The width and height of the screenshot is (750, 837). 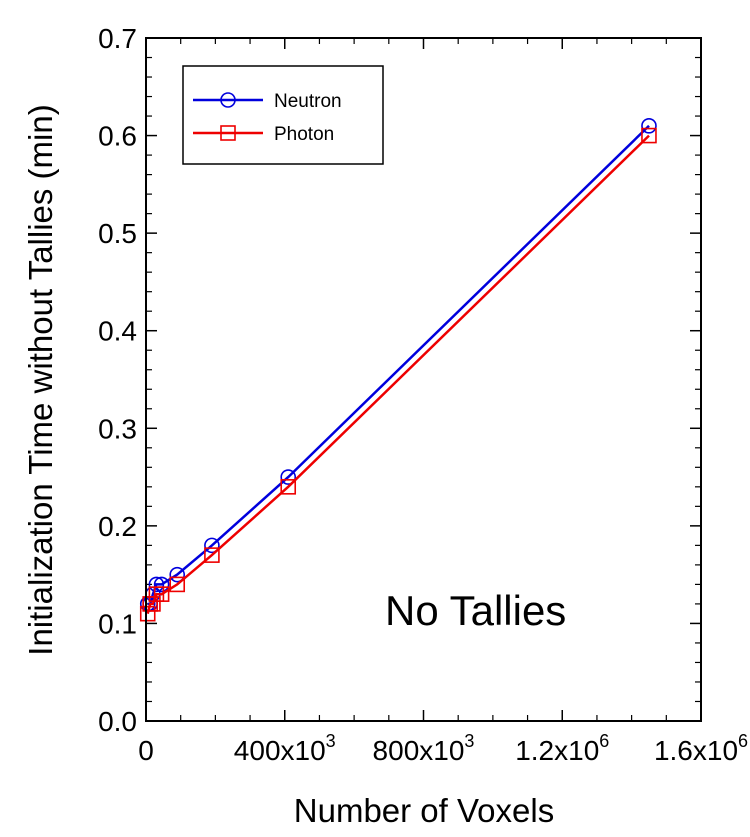 What do you see at coordinates (228, 133) in the screenshot?
I see `legend-marker-photon` at bounding box center [228, 133].